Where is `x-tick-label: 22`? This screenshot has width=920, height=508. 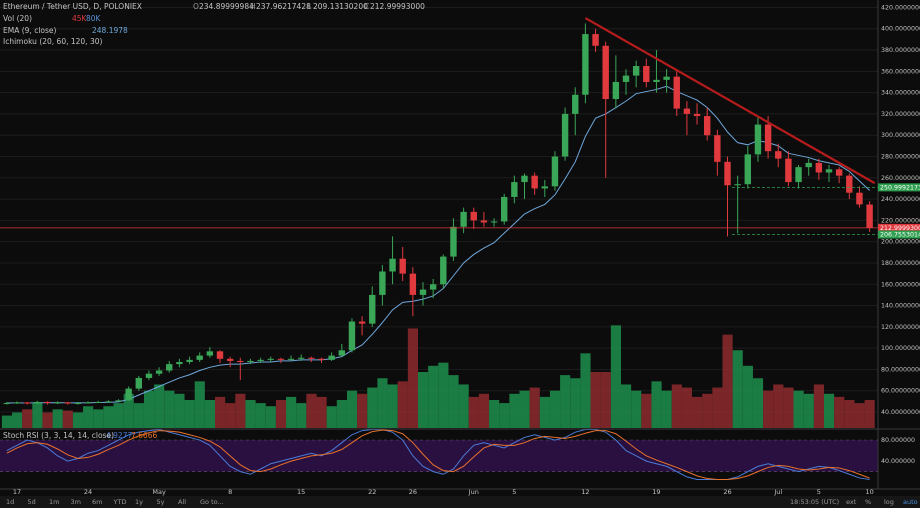 x-tick-label: 22 is located at coordinates (372, 492).